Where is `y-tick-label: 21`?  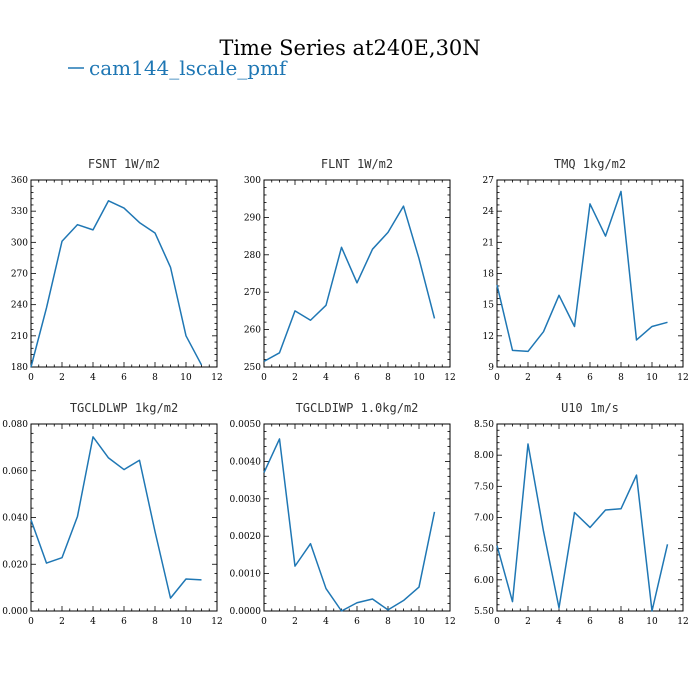
y-tick-label: 21 is located at coordinates (488, 243).